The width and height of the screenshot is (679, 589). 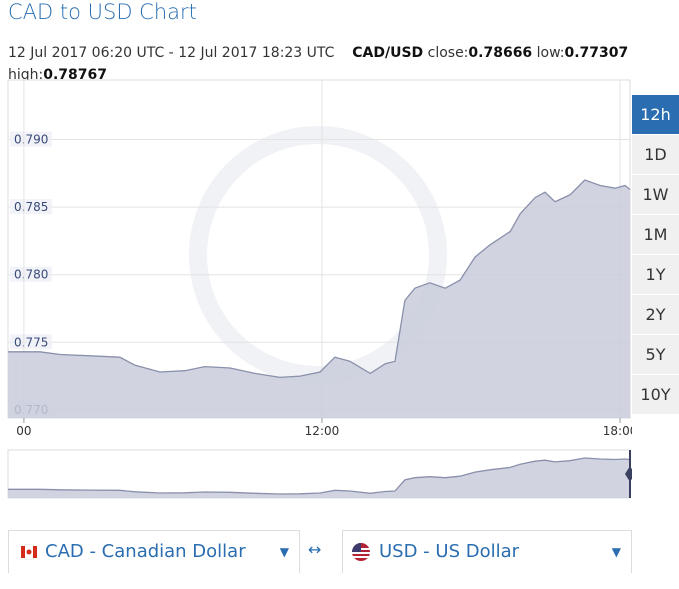 I want to click on range-button: 2Y, so click(x=655, y=315).